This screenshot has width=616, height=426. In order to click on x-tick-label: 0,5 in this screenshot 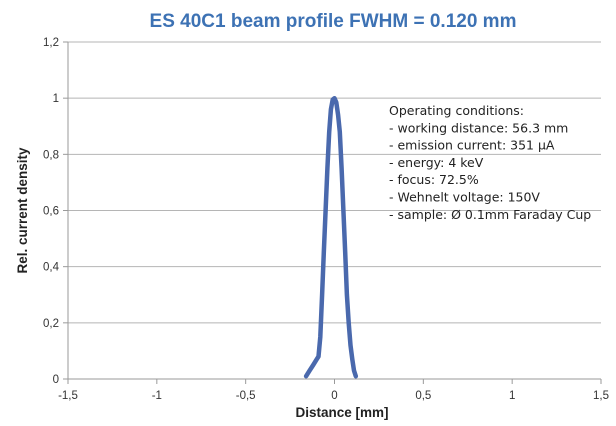, I will do `click(423, 396)`.